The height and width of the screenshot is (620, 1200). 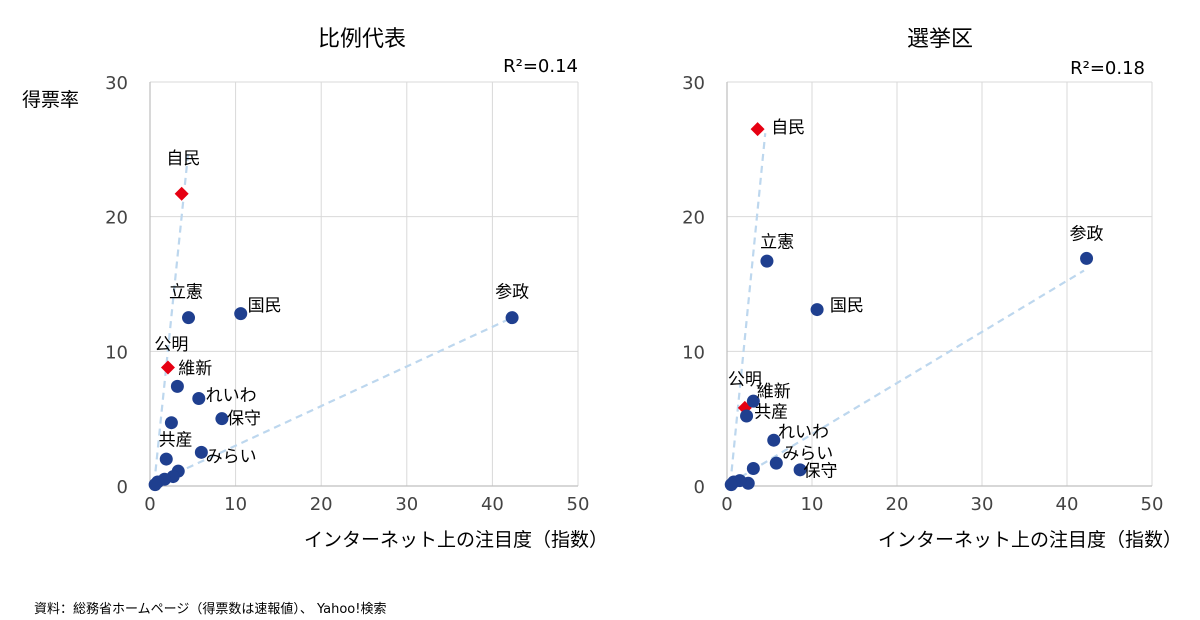 What do you see at coordinates (940, 39) in the screenshot?
I see `chart-title: 選挙区` at bounding box center [940, 39].